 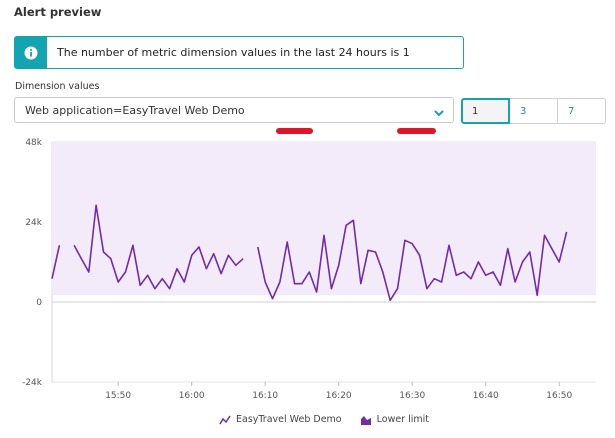 I want to click on page-title: Alert preview, so click(x=58, y=12).